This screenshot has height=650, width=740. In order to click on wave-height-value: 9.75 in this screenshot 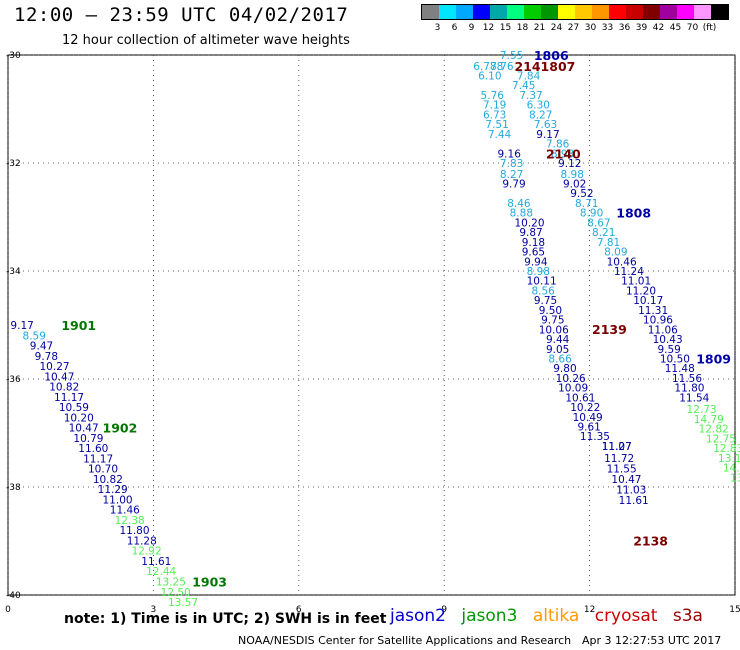, I will do `click(545, 301)`.